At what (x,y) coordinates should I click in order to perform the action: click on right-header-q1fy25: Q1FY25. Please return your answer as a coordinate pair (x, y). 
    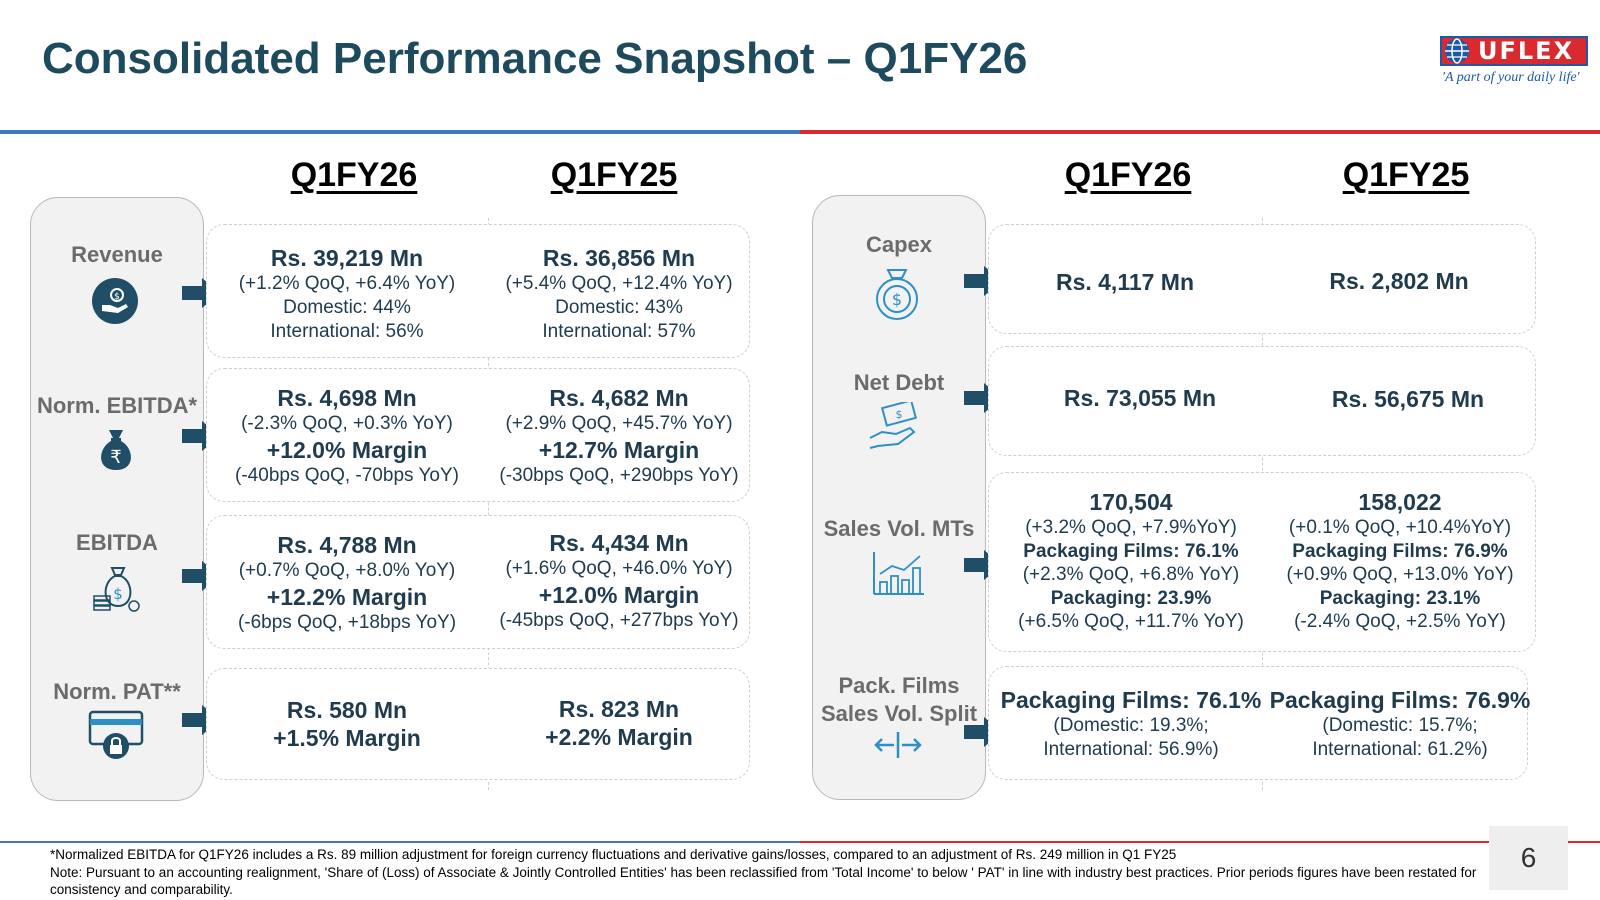
    Looking at the image, I should click on (1406, 175).